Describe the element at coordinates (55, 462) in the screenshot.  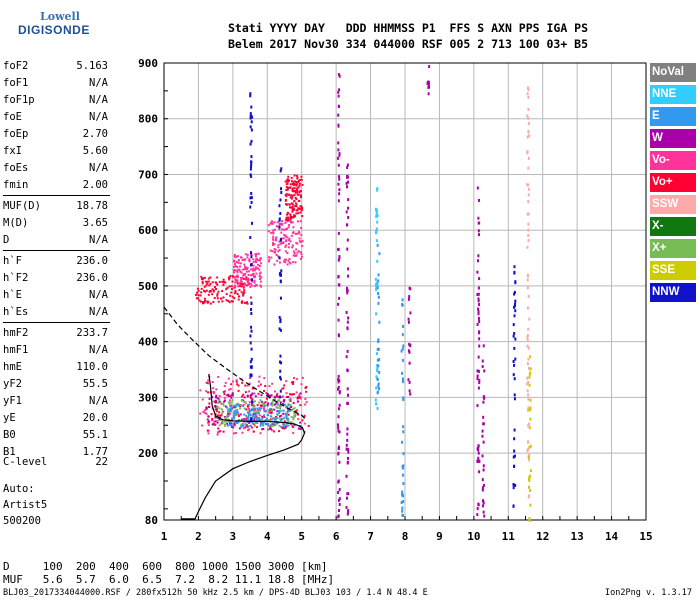
I see `c-level-row: C-level 22` at that location.